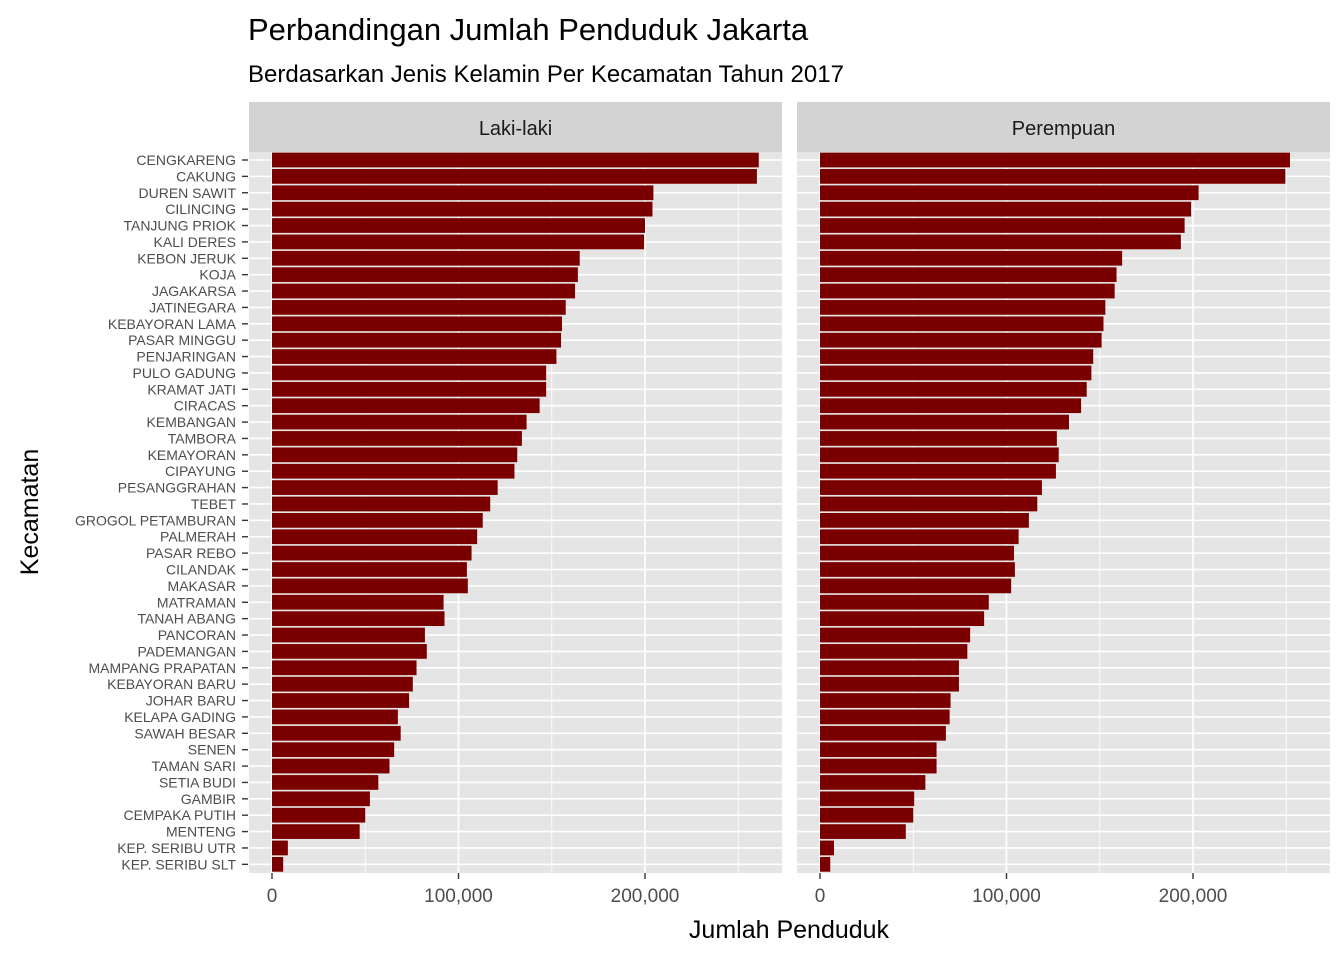  What do you see at coordinates (162, 668) in the screenshot?
I see `category-label: MAMPANG PRAPATAN` at bounding box center [162, 668].